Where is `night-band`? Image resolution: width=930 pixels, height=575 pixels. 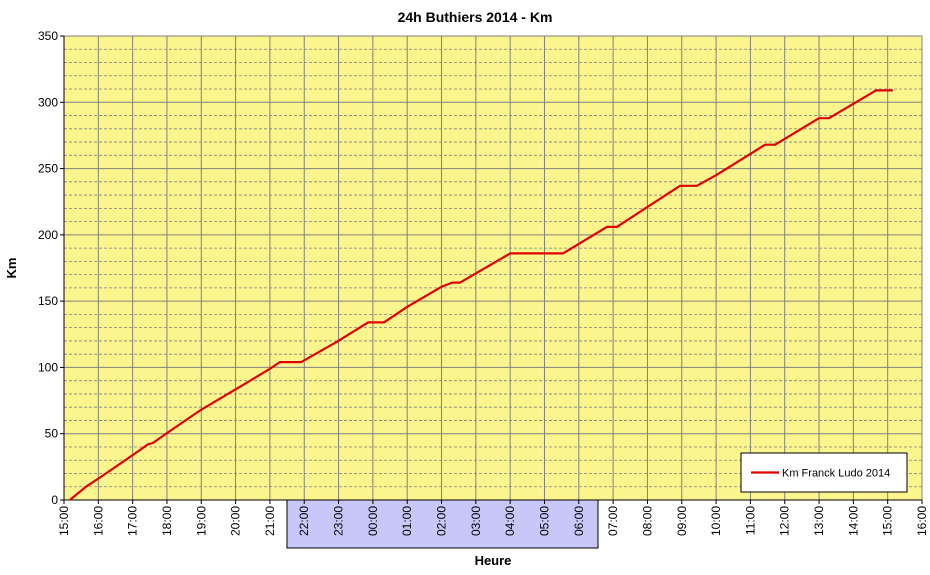 night-band is located at coordinates (442, 524).